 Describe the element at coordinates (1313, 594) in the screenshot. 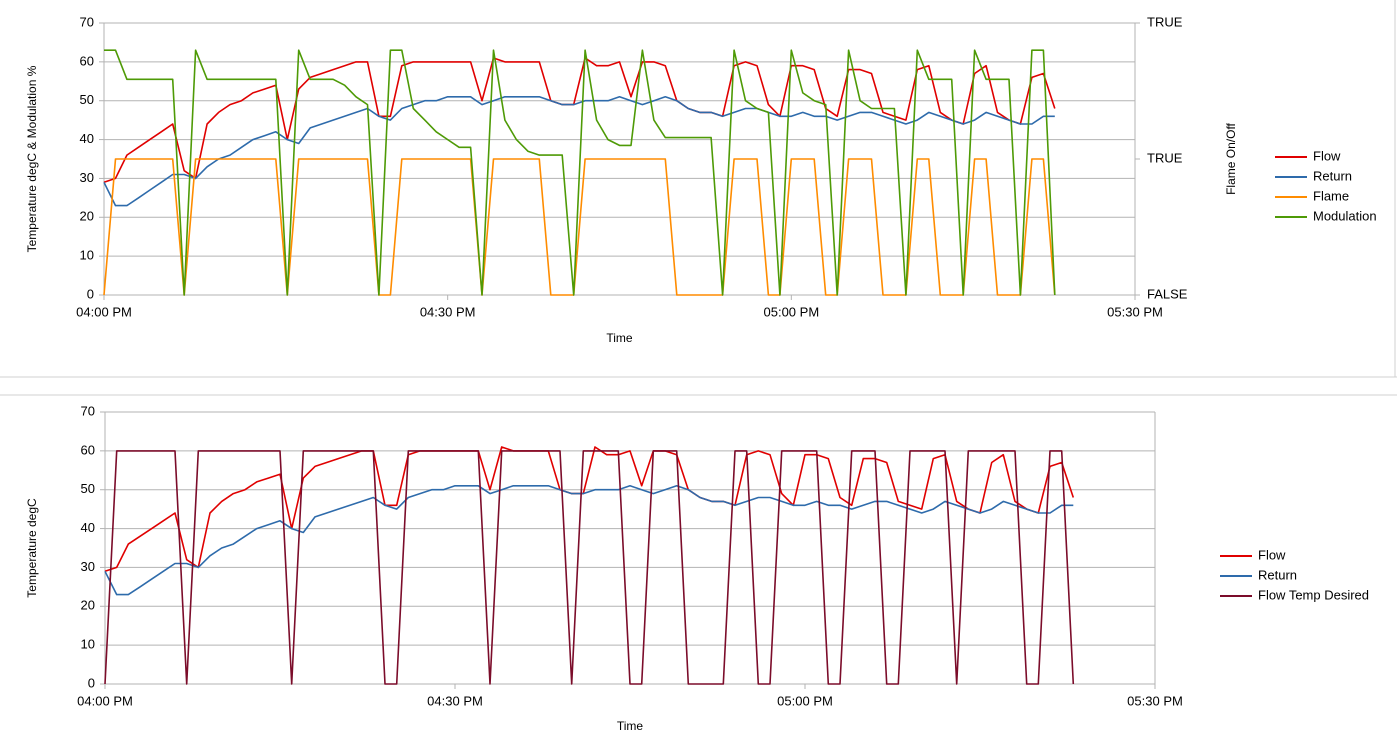

I see `legend-label: Flow Temp Desired` at that location.